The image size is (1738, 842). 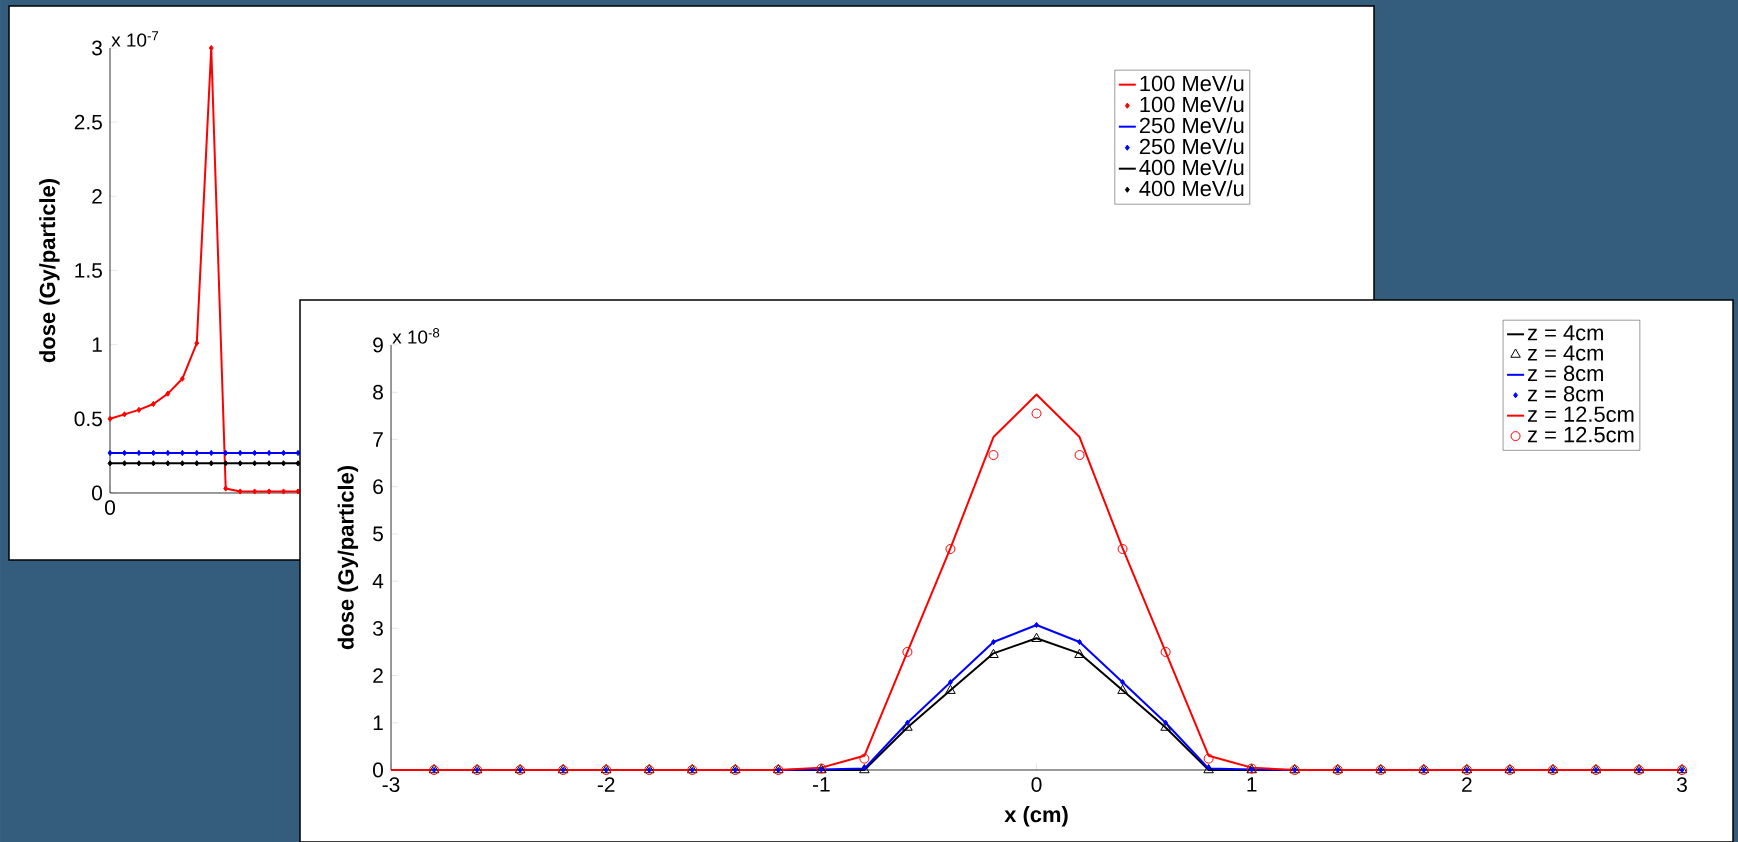 I want to click on x-tick-label: 2, so click(x=1467, y=784).